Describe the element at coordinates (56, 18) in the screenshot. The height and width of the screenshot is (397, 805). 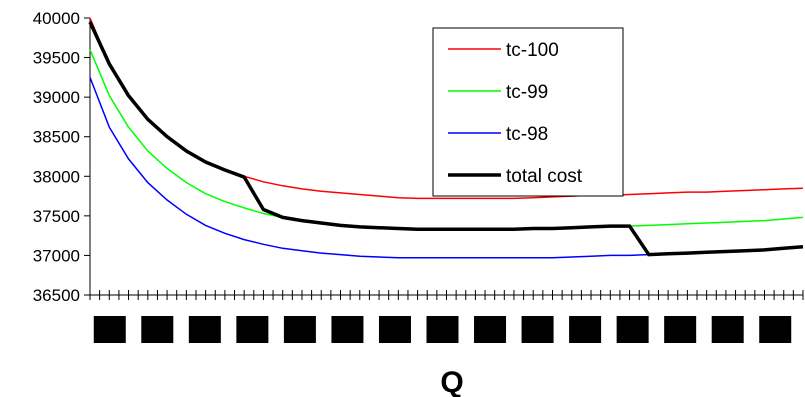
I see `y-tick-label: 40000` at that location.